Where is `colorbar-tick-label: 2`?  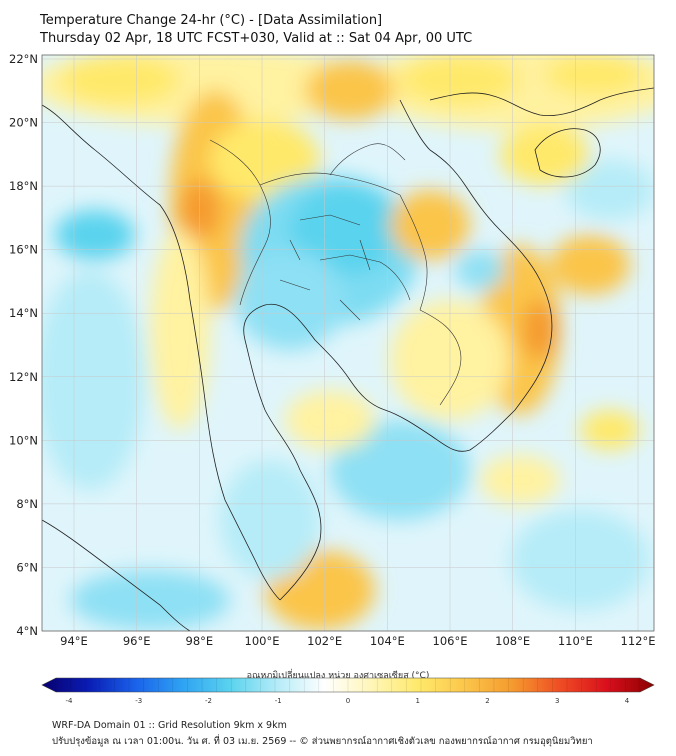
colorbar-tick-label: 2 is located at coordinates (487, 701).